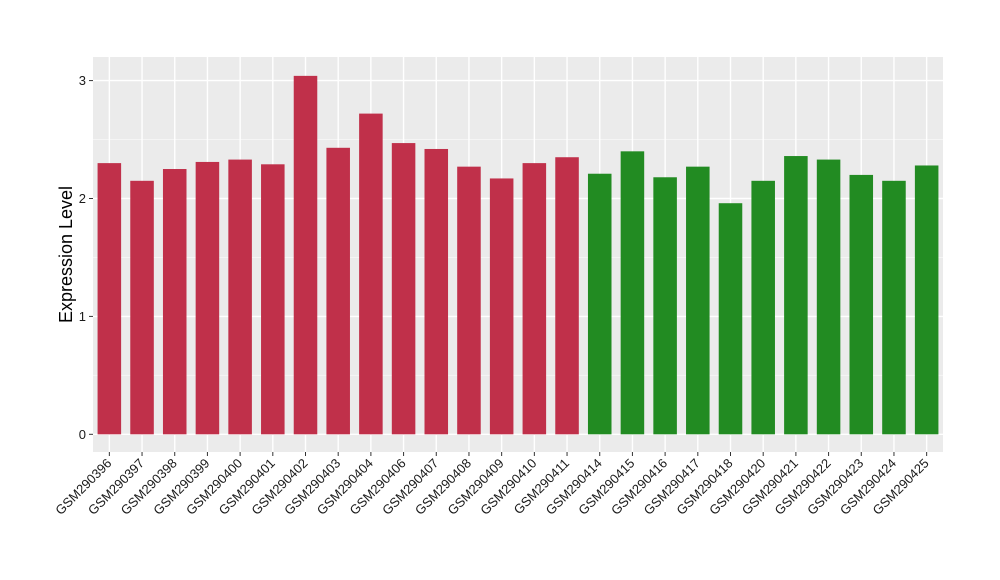 Image resolution: width=1000 pixels, height=580 pixels. Describe the element at coordinates (82, 80) in the screenshot. I see `y-tick-label: 3` at that location.